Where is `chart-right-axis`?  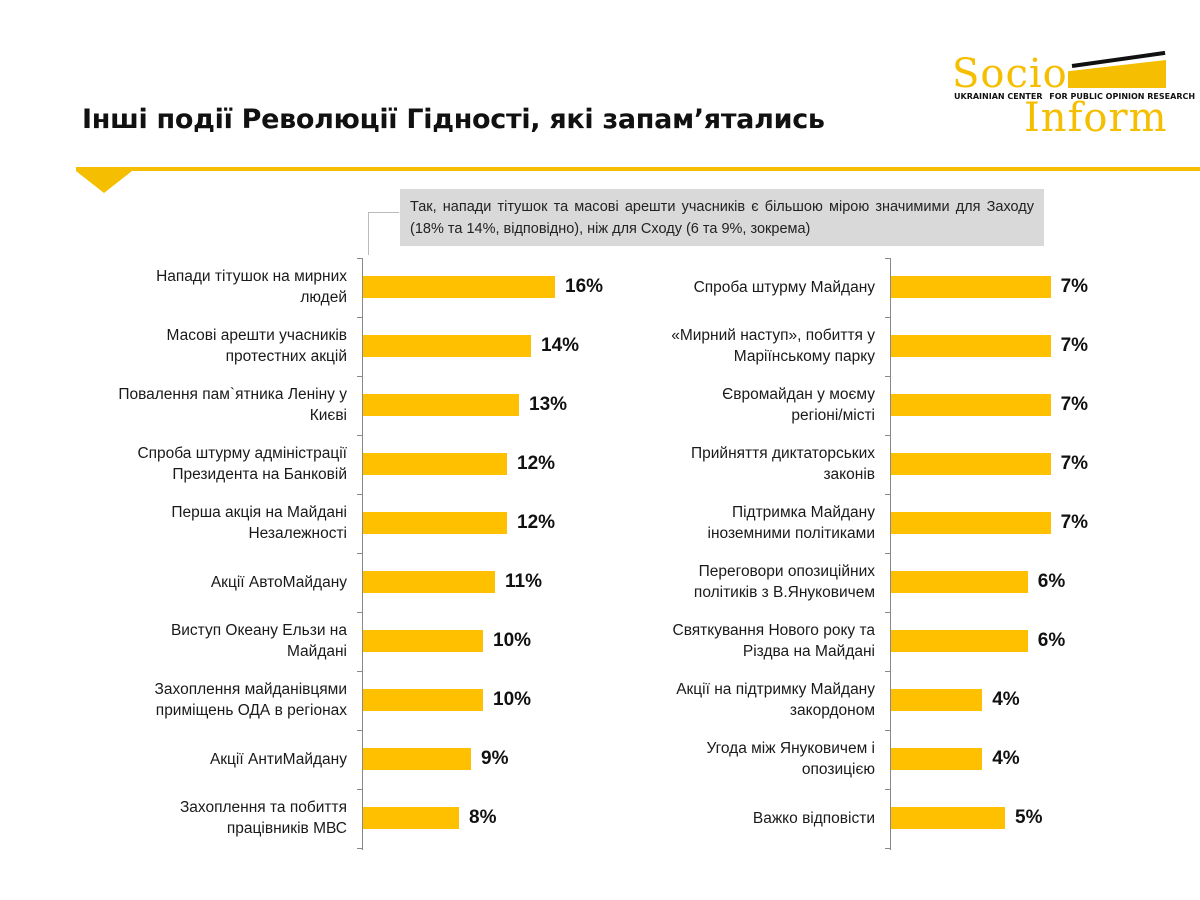
chart-right-axis is located at coordinates (890, 554).